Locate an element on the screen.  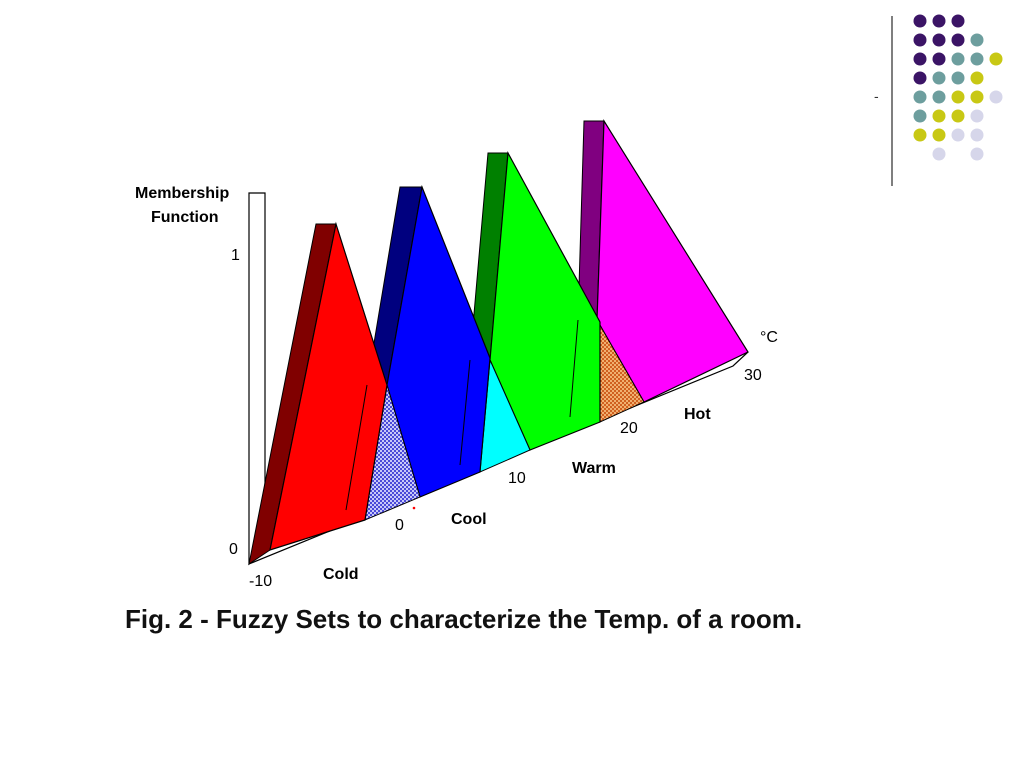
cool-inner-edge is located at coordinates (465, 412).